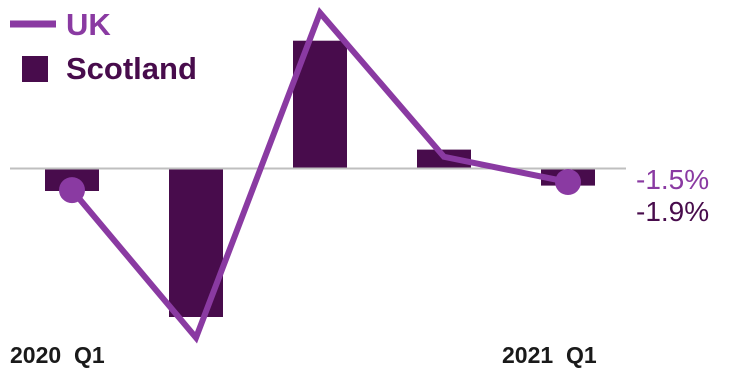 This screenshot has height=372, width=741. Describe the element at coordinates (72, 190) in the screenshot. I see `uk-point-2020-q1` at that location.